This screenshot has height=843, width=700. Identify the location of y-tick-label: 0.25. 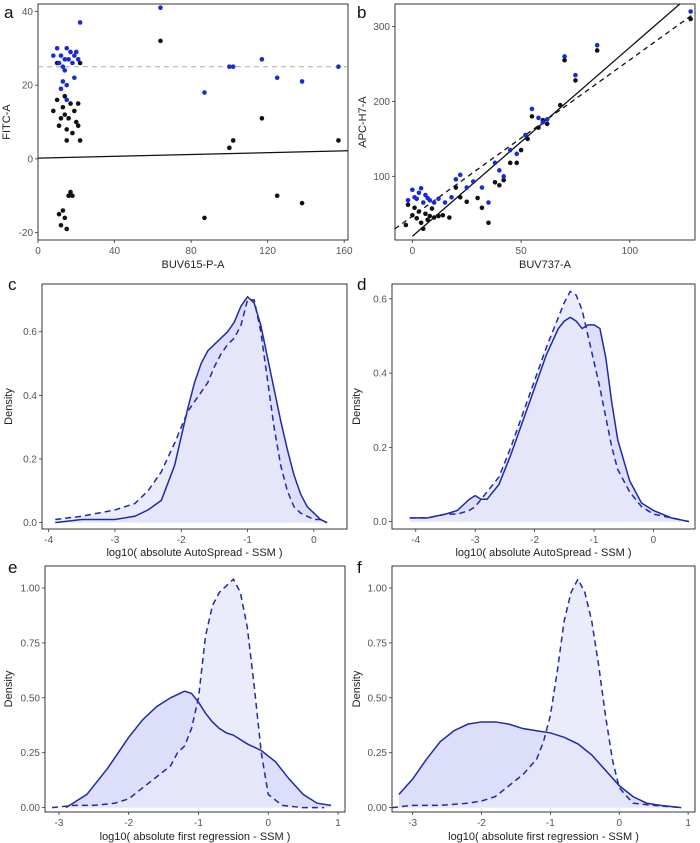
(378, 753).